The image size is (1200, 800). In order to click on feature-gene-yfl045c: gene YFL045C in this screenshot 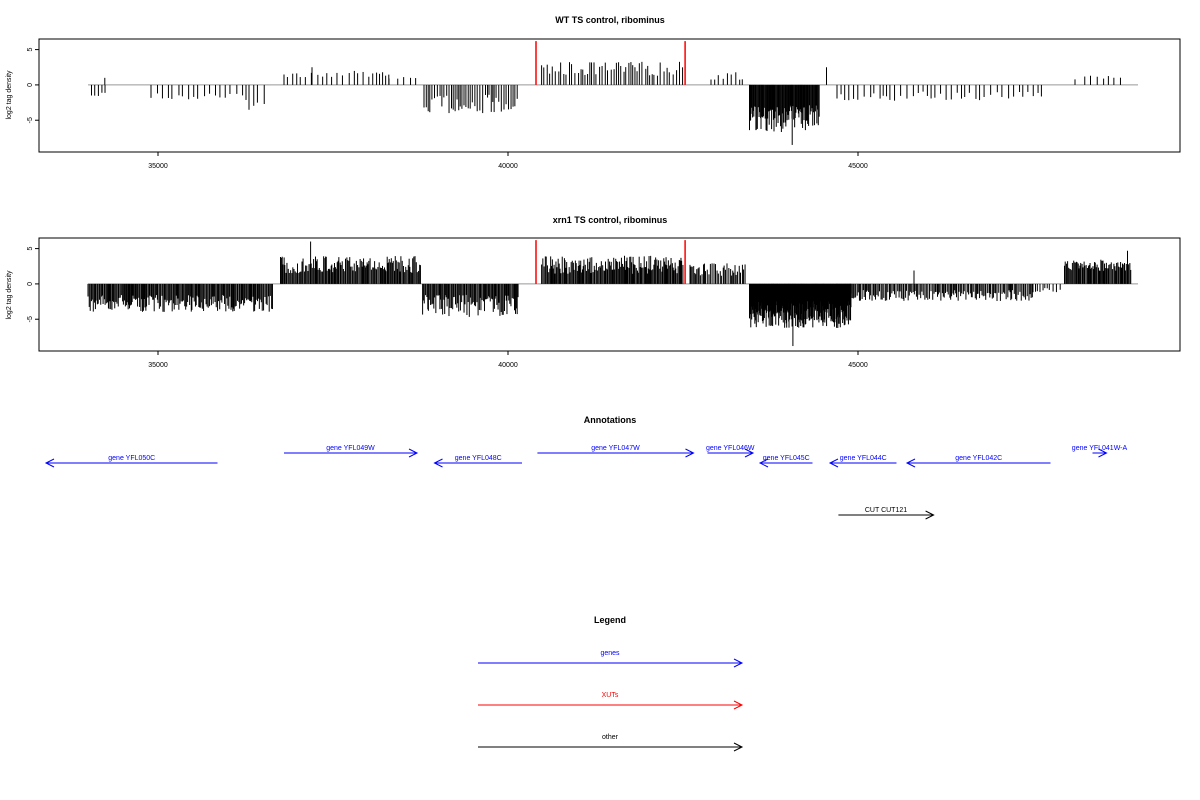, I will do `click(785, 461)`.